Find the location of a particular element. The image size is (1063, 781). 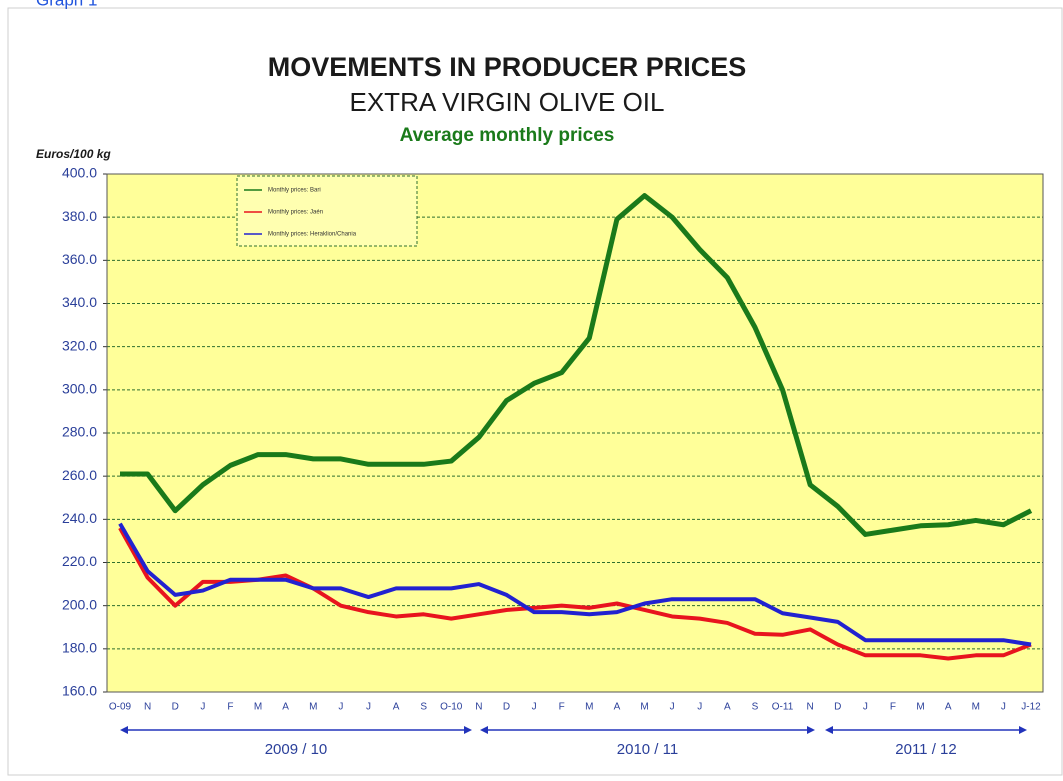

y-tick-label: 200.0 is located at coordinates (79, 604).